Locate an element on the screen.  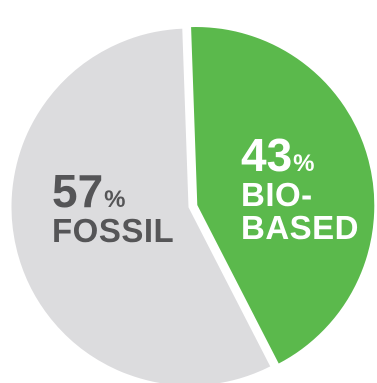
slice-value-number: 43 is located at coordinates (267, 155).